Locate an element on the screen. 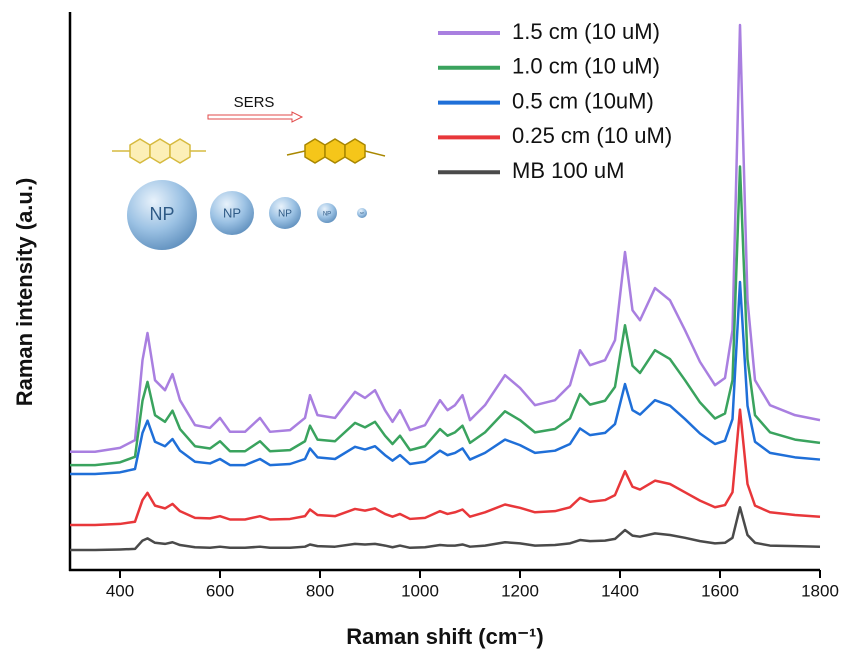 The width and height of the screenshot is (845, 665). legend-label: 0.5 cm (10uM) is located at coordinates (583, 100).